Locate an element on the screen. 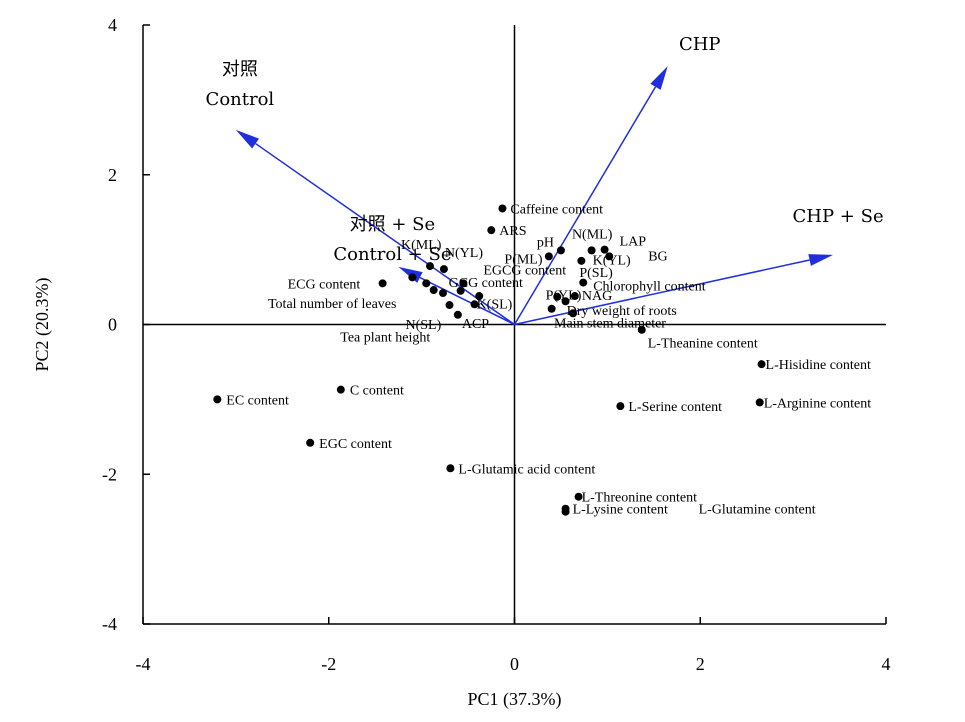  label-l-threonine-content: L-Threonine content is located at coordinates (640, 498).